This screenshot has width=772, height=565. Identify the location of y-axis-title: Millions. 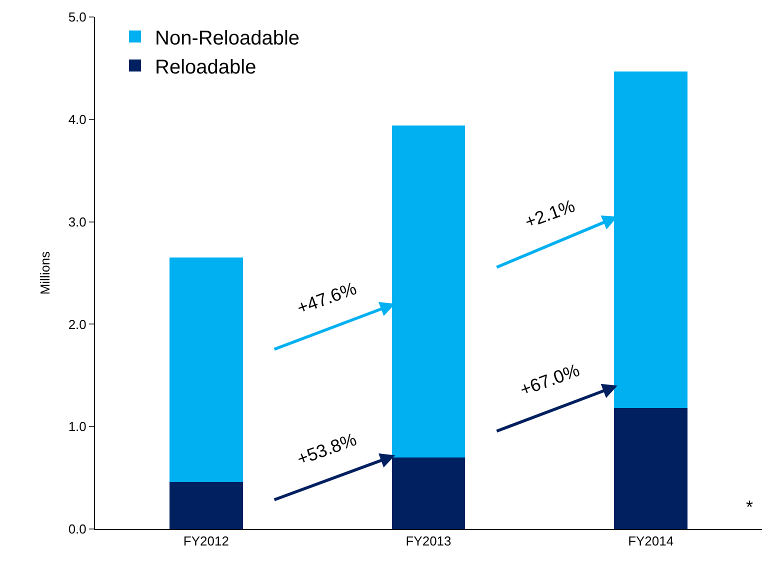
(44, 272).